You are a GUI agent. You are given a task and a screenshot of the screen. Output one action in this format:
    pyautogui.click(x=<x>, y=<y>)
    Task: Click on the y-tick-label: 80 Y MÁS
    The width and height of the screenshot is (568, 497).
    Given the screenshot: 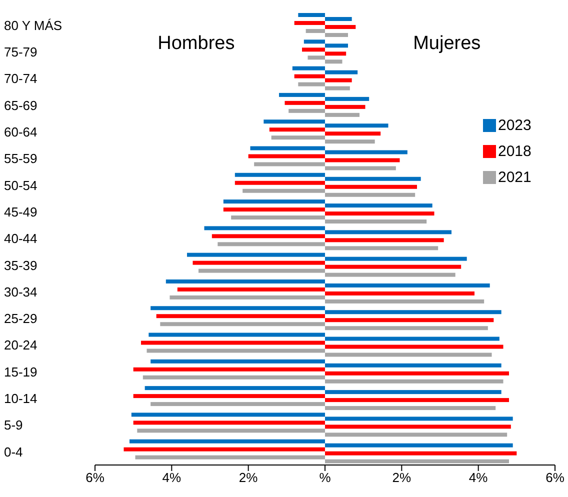 What is the action you would take?
    pyautogui.click(x=33, y=25)
    